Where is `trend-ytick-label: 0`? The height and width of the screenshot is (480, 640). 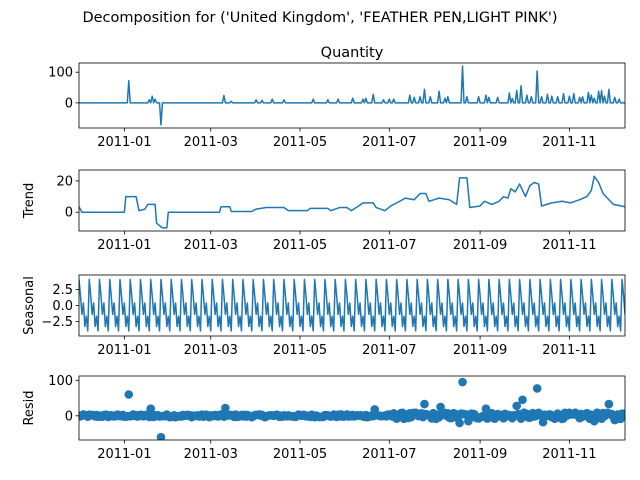 trend-ytick-label: 0 is located at coordinates (69, 213).